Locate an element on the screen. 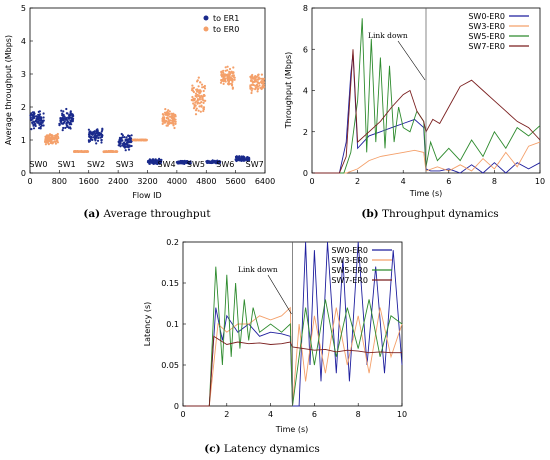 This screenshot has width=550, height=460. x-tick-label: 800 is located at coordinates (59, 181).